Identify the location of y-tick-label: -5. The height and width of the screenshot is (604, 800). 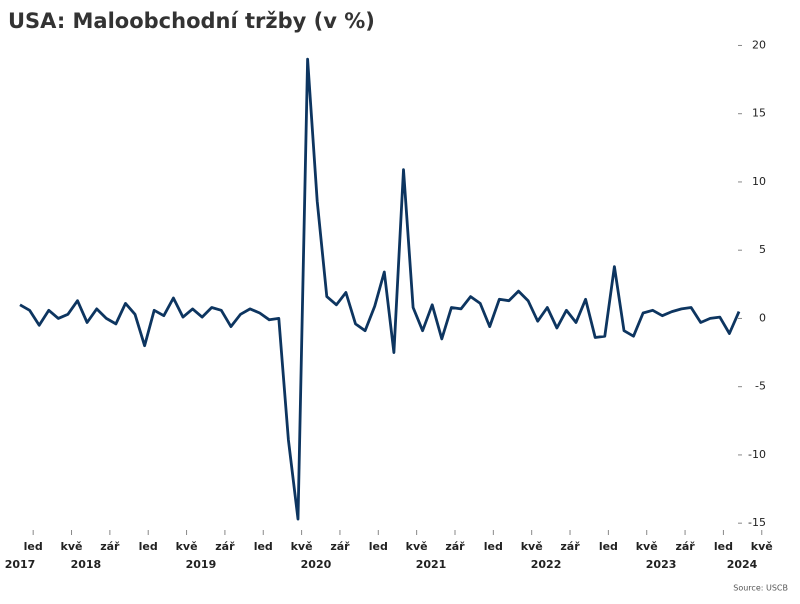
(760, 386).